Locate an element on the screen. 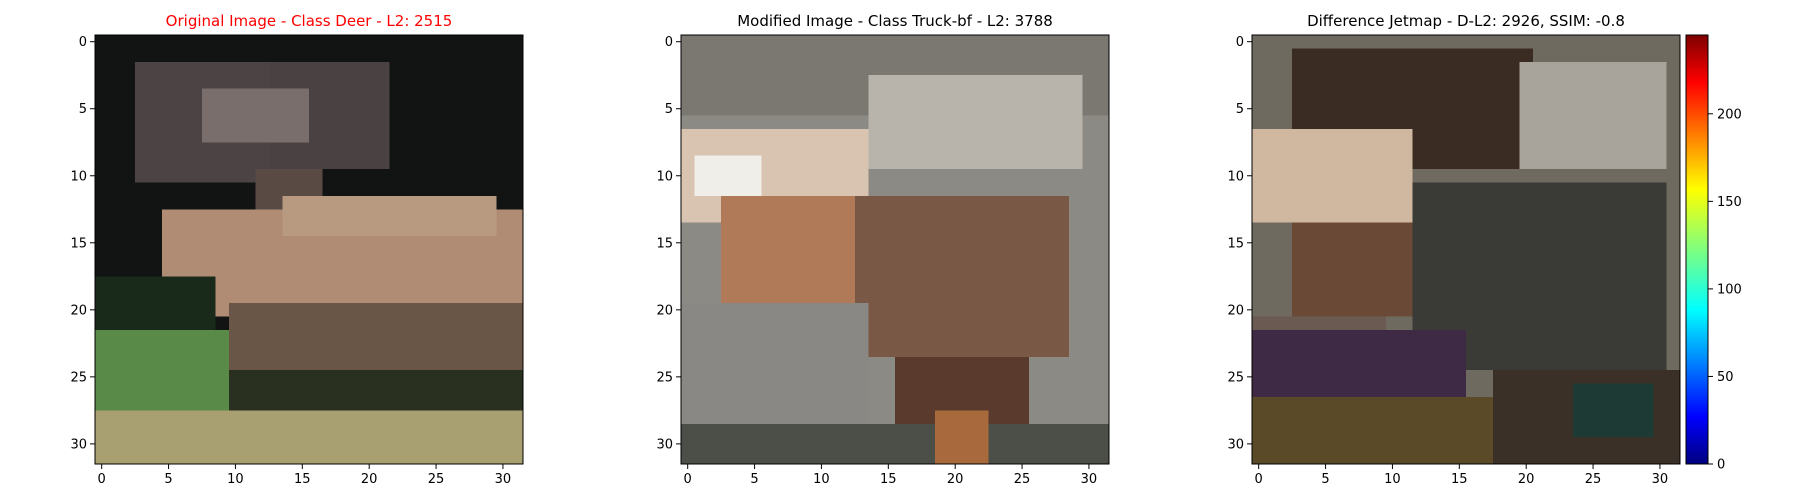  colorbar-tick-label: 100 is located at coordinates (1729, 289).